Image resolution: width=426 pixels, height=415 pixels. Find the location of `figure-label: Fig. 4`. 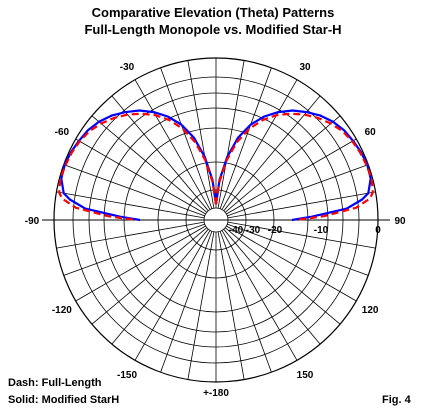

figure-label: Fig. 4 is located at coordinates (396, 400).